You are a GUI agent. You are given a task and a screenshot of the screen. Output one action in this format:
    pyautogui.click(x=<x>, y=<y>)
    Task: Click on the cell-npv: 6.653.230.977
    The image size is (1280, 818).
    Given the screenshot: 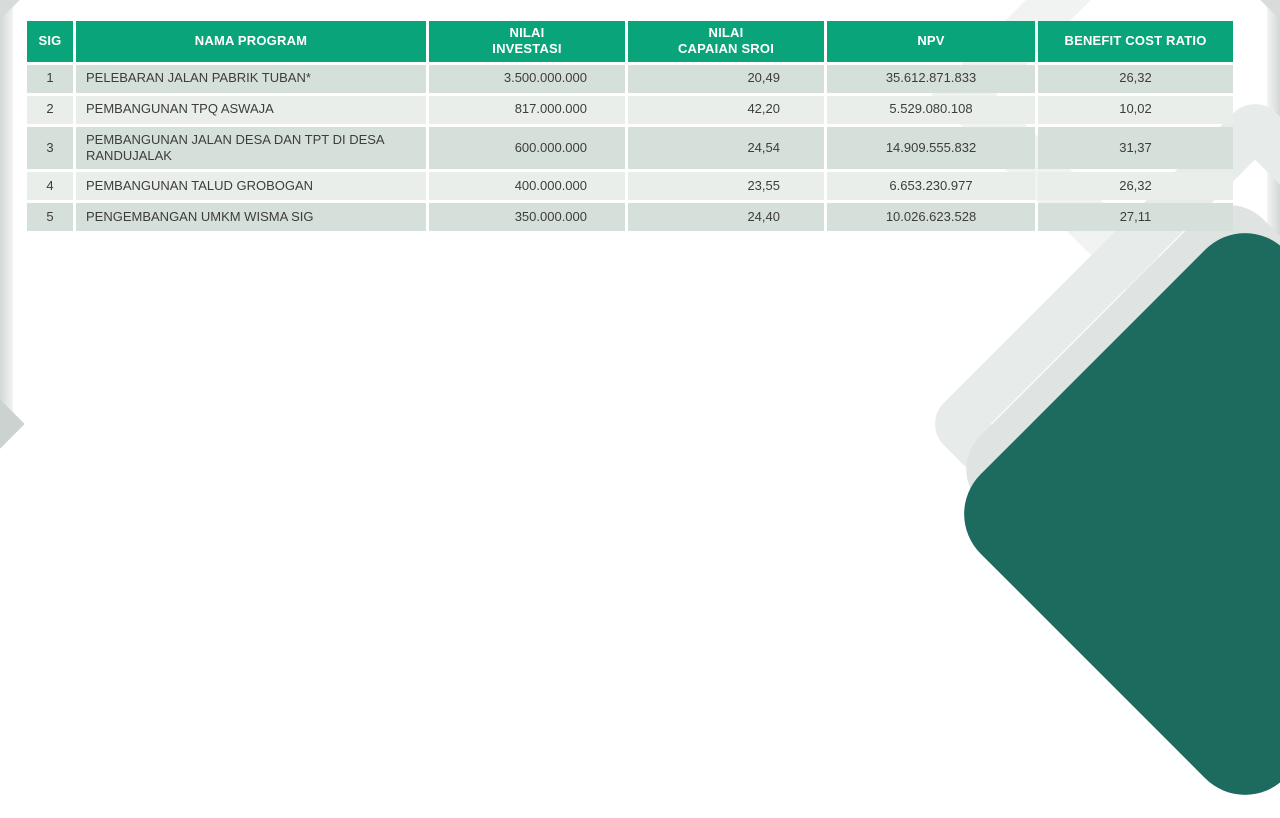 What is the action you would take?
    pyautogui.click(x=931, y=186)
    